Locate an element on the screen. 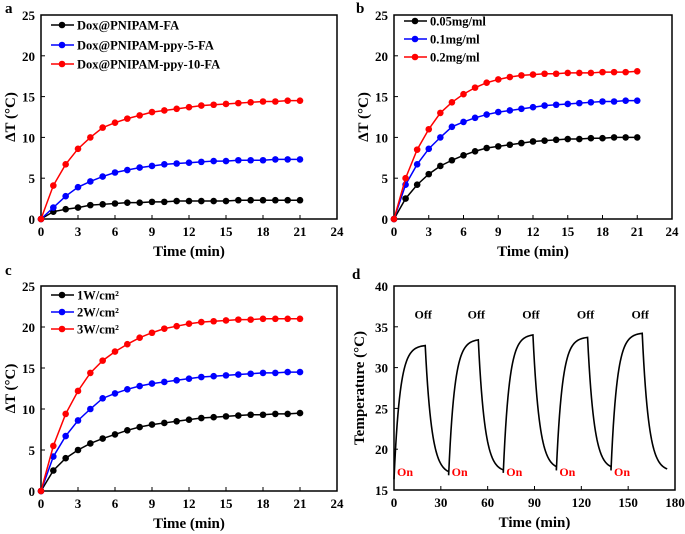 This screenshot has height=534, width=685. y-tick-label: 0 is located at coordinates (32, 491).